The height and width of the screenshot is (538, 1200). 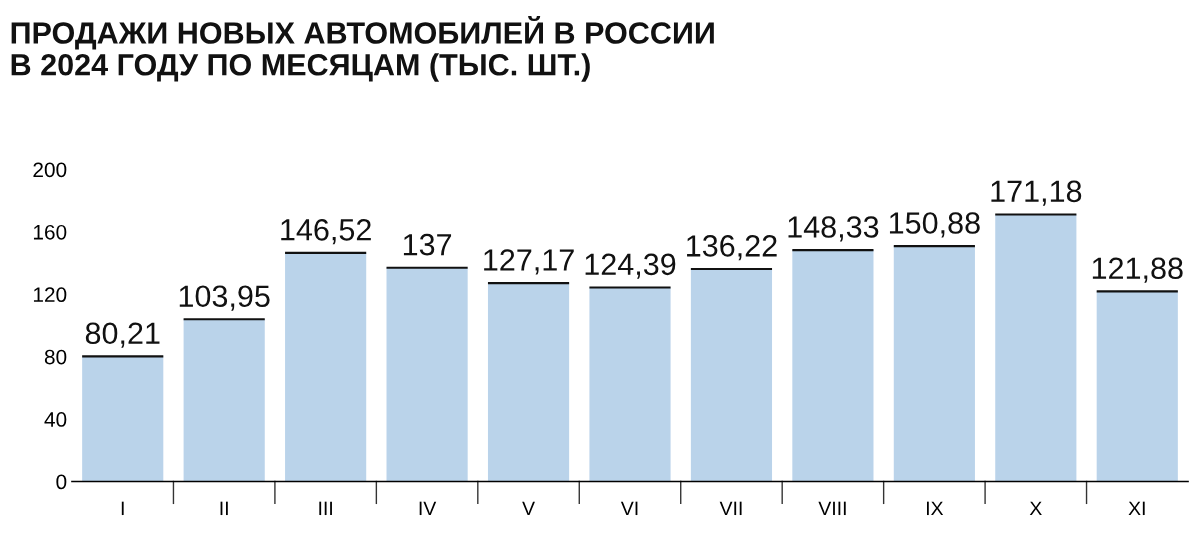 I want to click on y-tick-label: 160, so click(x=50, y=232).